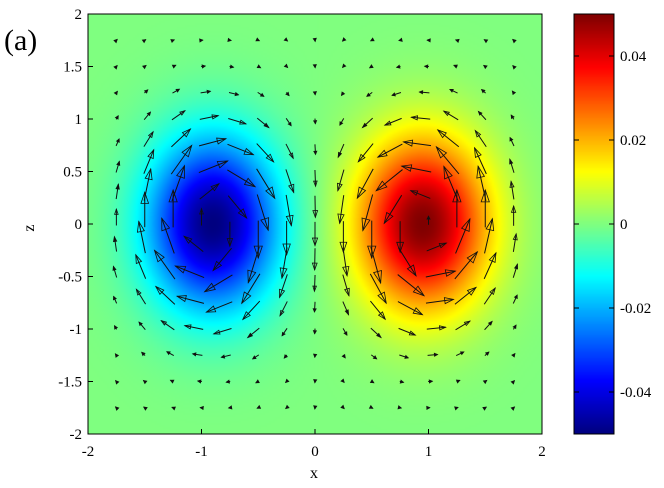 The height and width of the screenshot is (488, 664). Describe the element at coordinates (635, 309) in the screenshot. I see `colorbar-tick-label: -0.02` at that location.